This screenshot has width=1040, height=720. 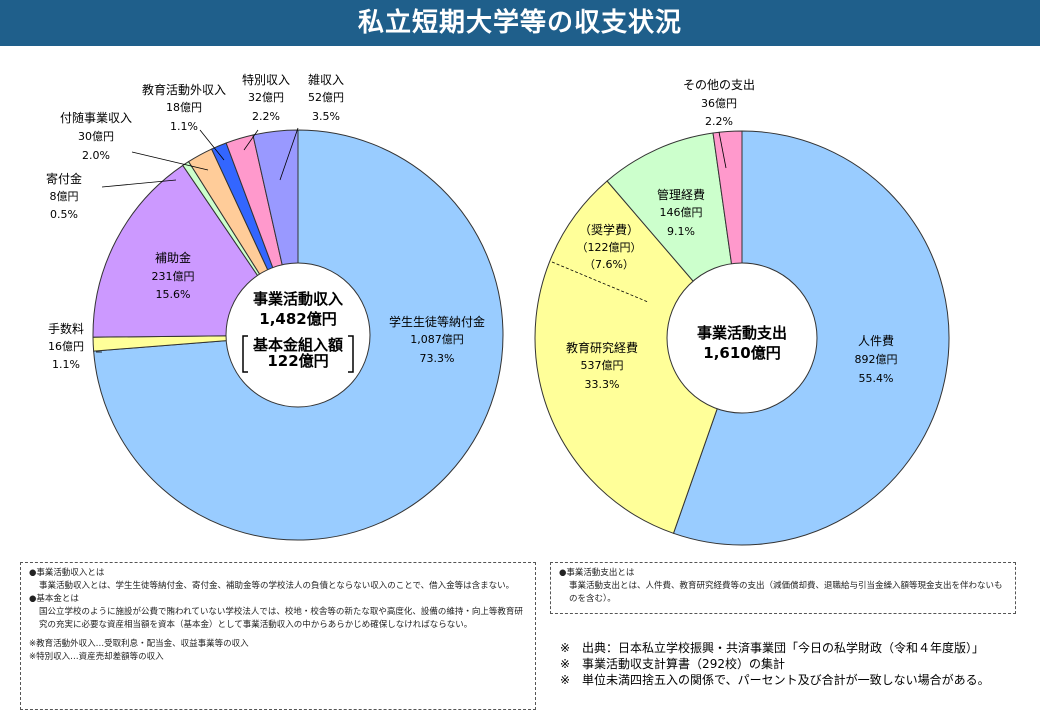 What do you see at coordinates (139, 183) in the screenshot?
I see `leader-line-kifukin` at bounding box center [139, 183].